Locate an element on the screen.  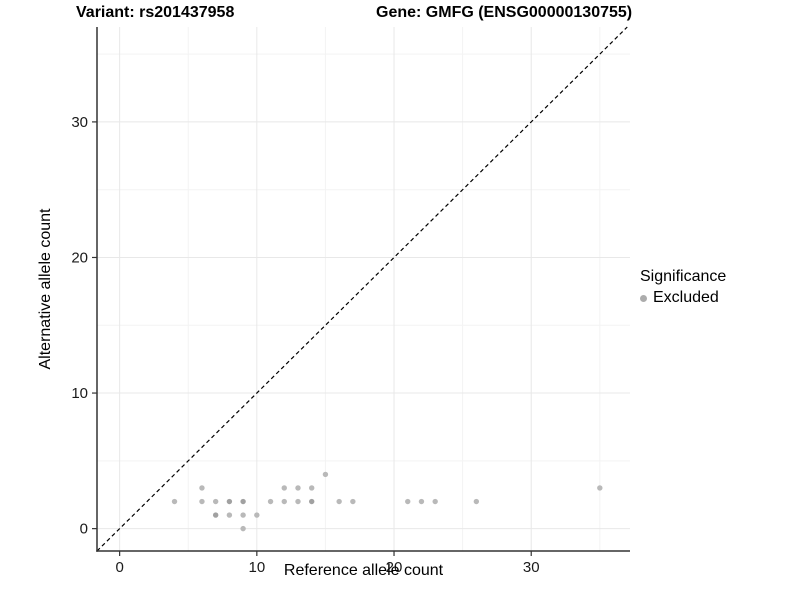
x-tick-label: 0 is located at coordinates (119, 567).